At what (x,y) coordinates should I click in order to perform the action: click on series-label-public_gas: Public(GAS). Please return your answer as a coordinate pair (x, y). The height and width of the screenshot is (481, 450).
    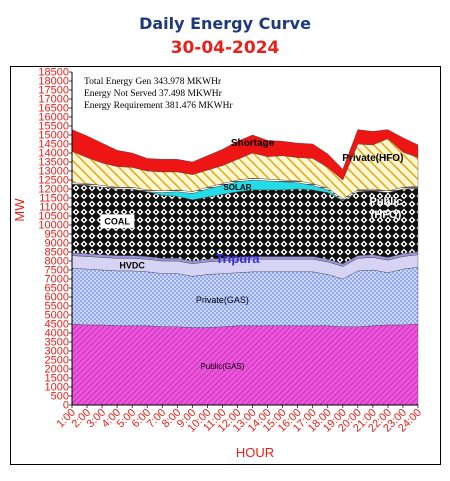
    Looking at the image, I should click on (222, 366).